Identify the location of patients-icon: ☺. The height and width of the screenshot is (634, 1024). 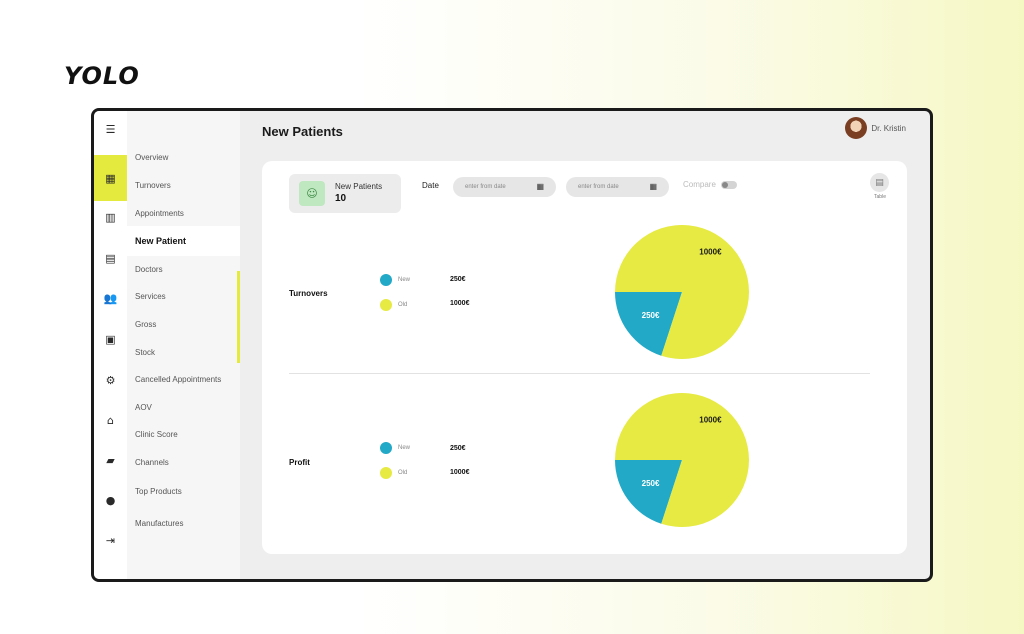
(312, 193).